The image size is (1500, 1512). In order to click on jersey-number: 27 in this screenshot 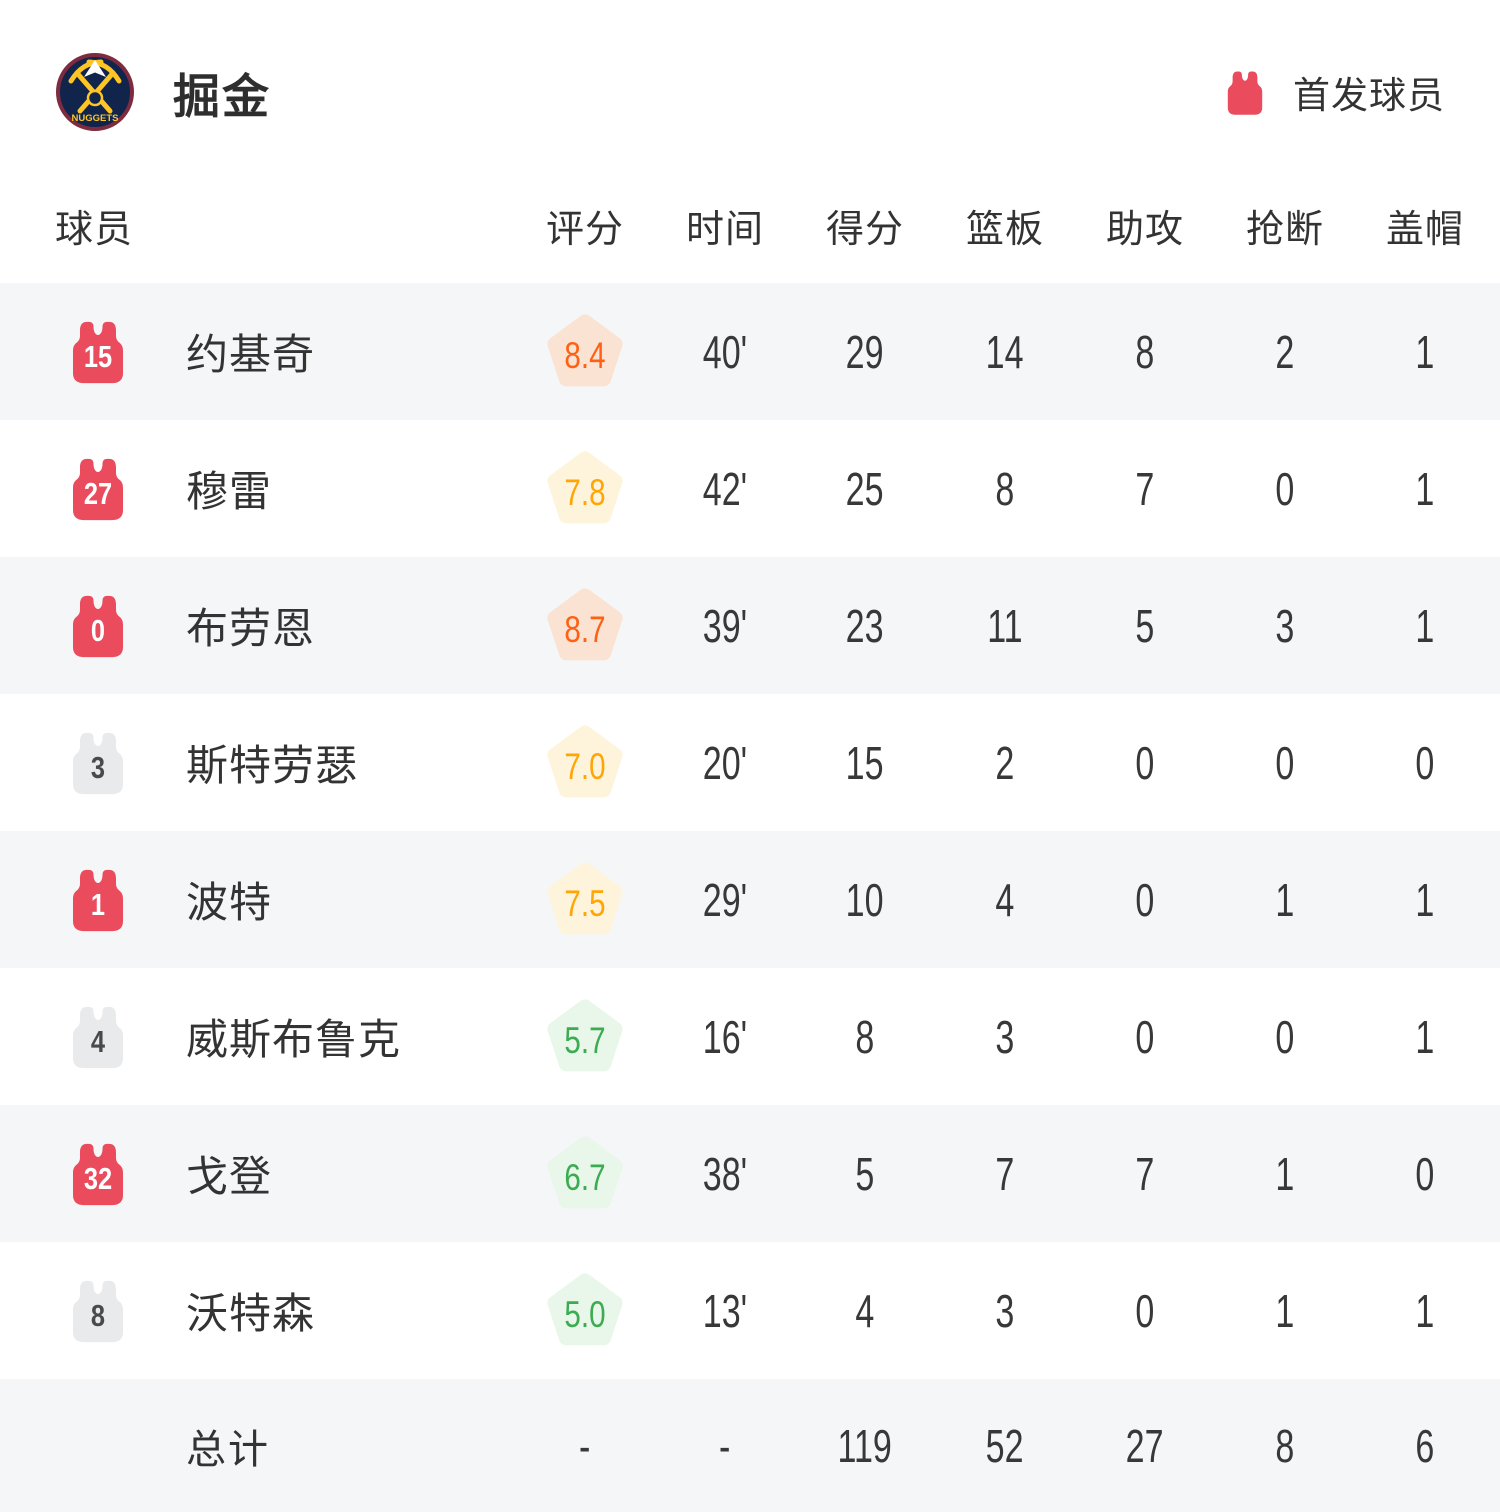, I will do `click(98, 494)`.